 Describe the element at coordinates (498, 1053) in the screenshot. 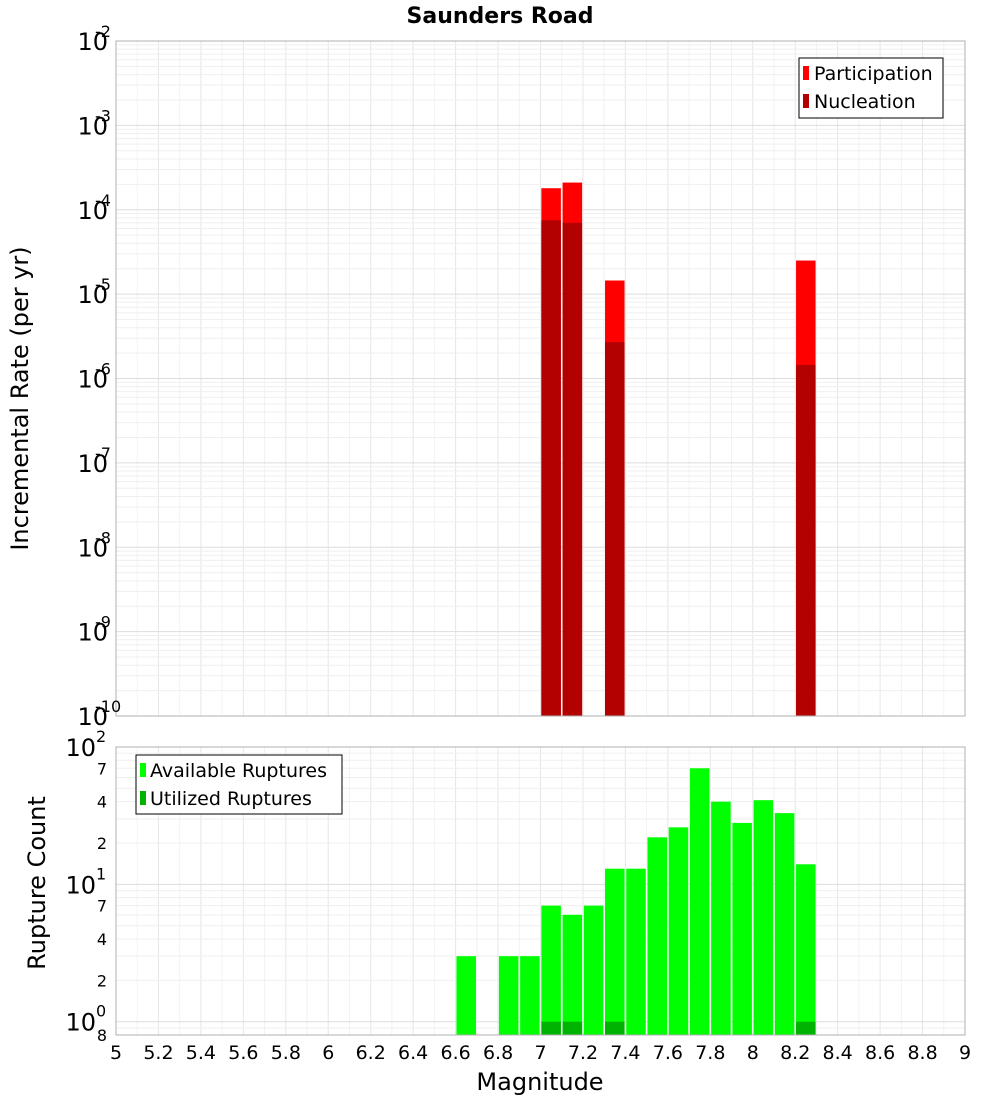

I see `x-tick-label: 6.8` at that location.